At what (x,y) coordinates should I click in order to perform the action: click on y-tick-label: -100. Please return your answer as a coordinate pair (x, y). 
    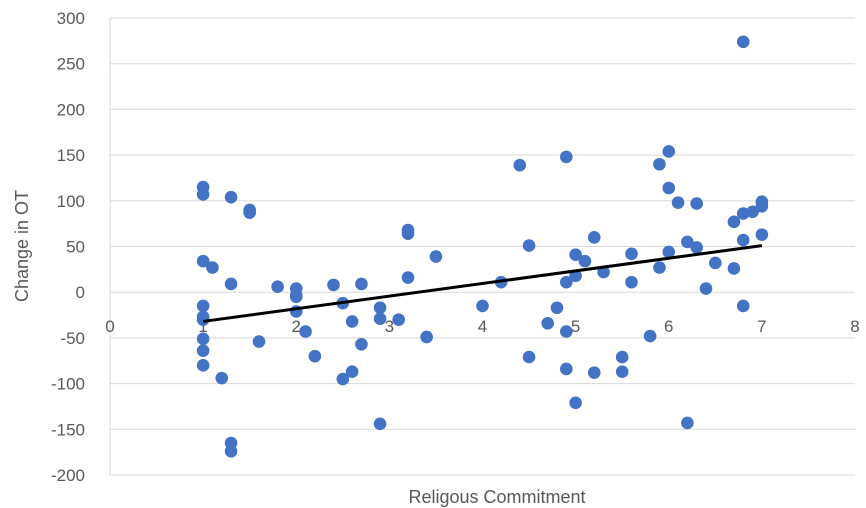
    Looking at the image, I should click on (68, 384).